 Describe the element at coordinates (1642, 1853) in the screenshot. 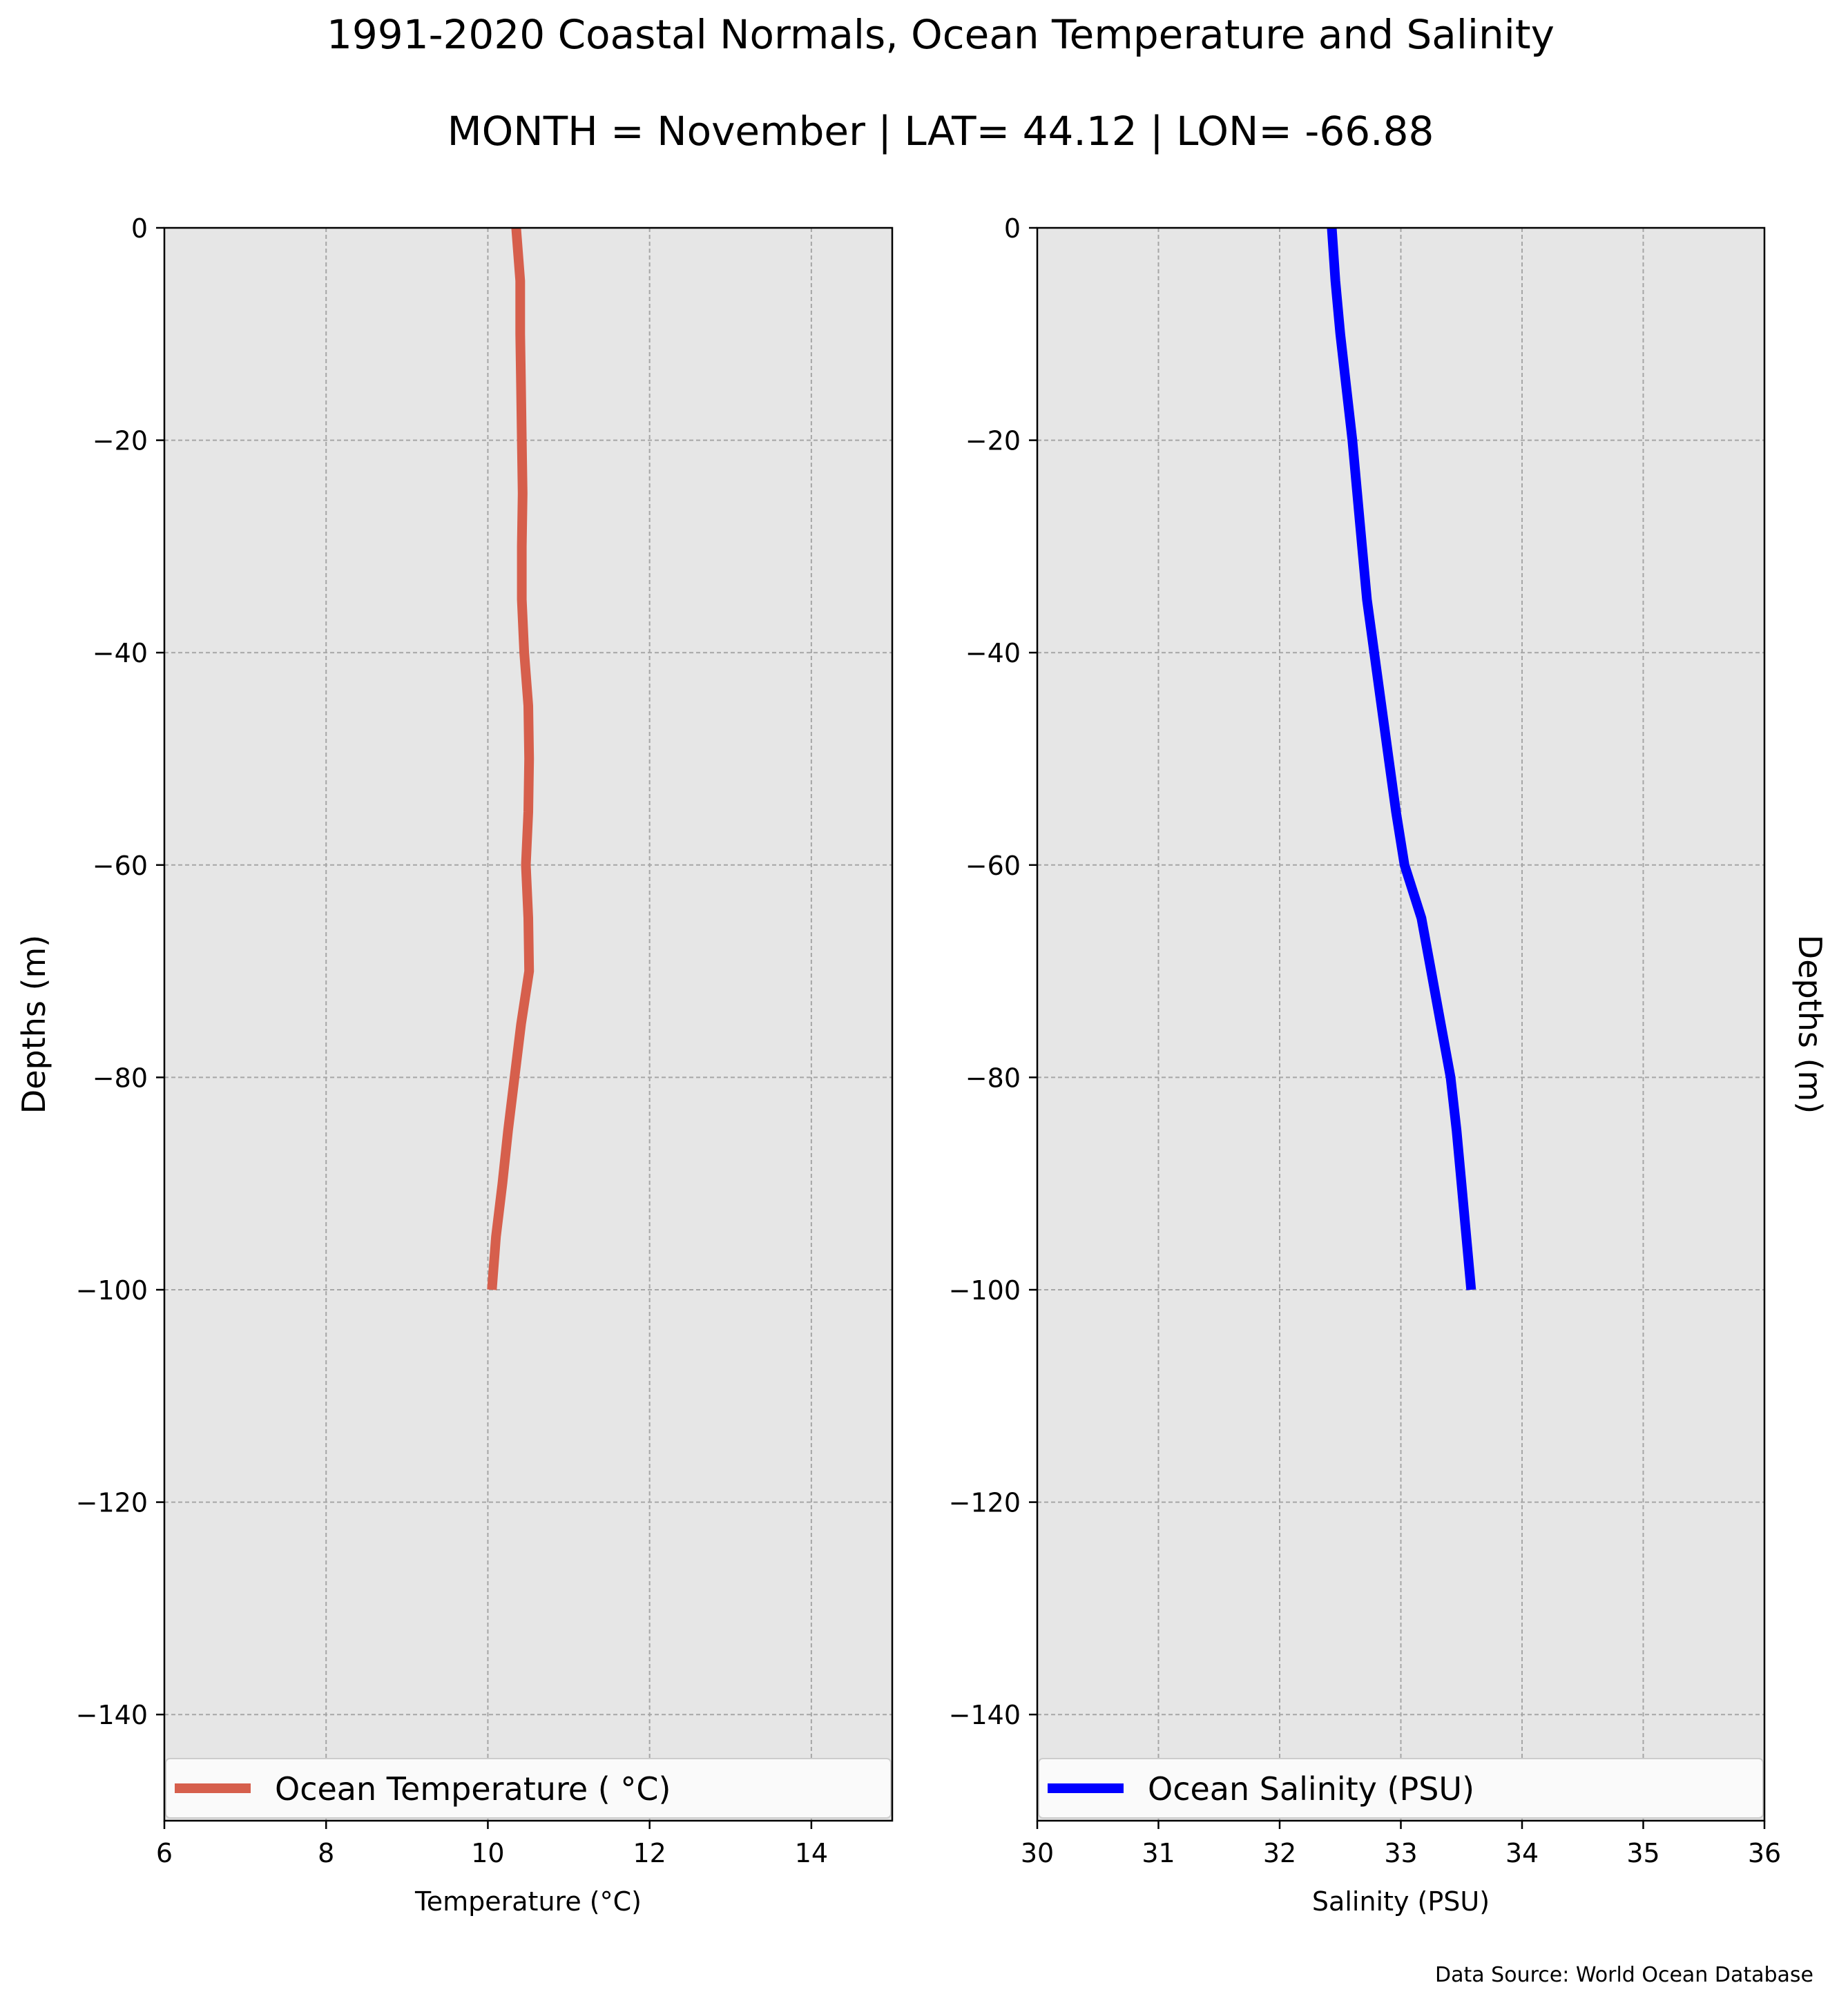

I see `salinity-x-tick-label: 35` at that location.